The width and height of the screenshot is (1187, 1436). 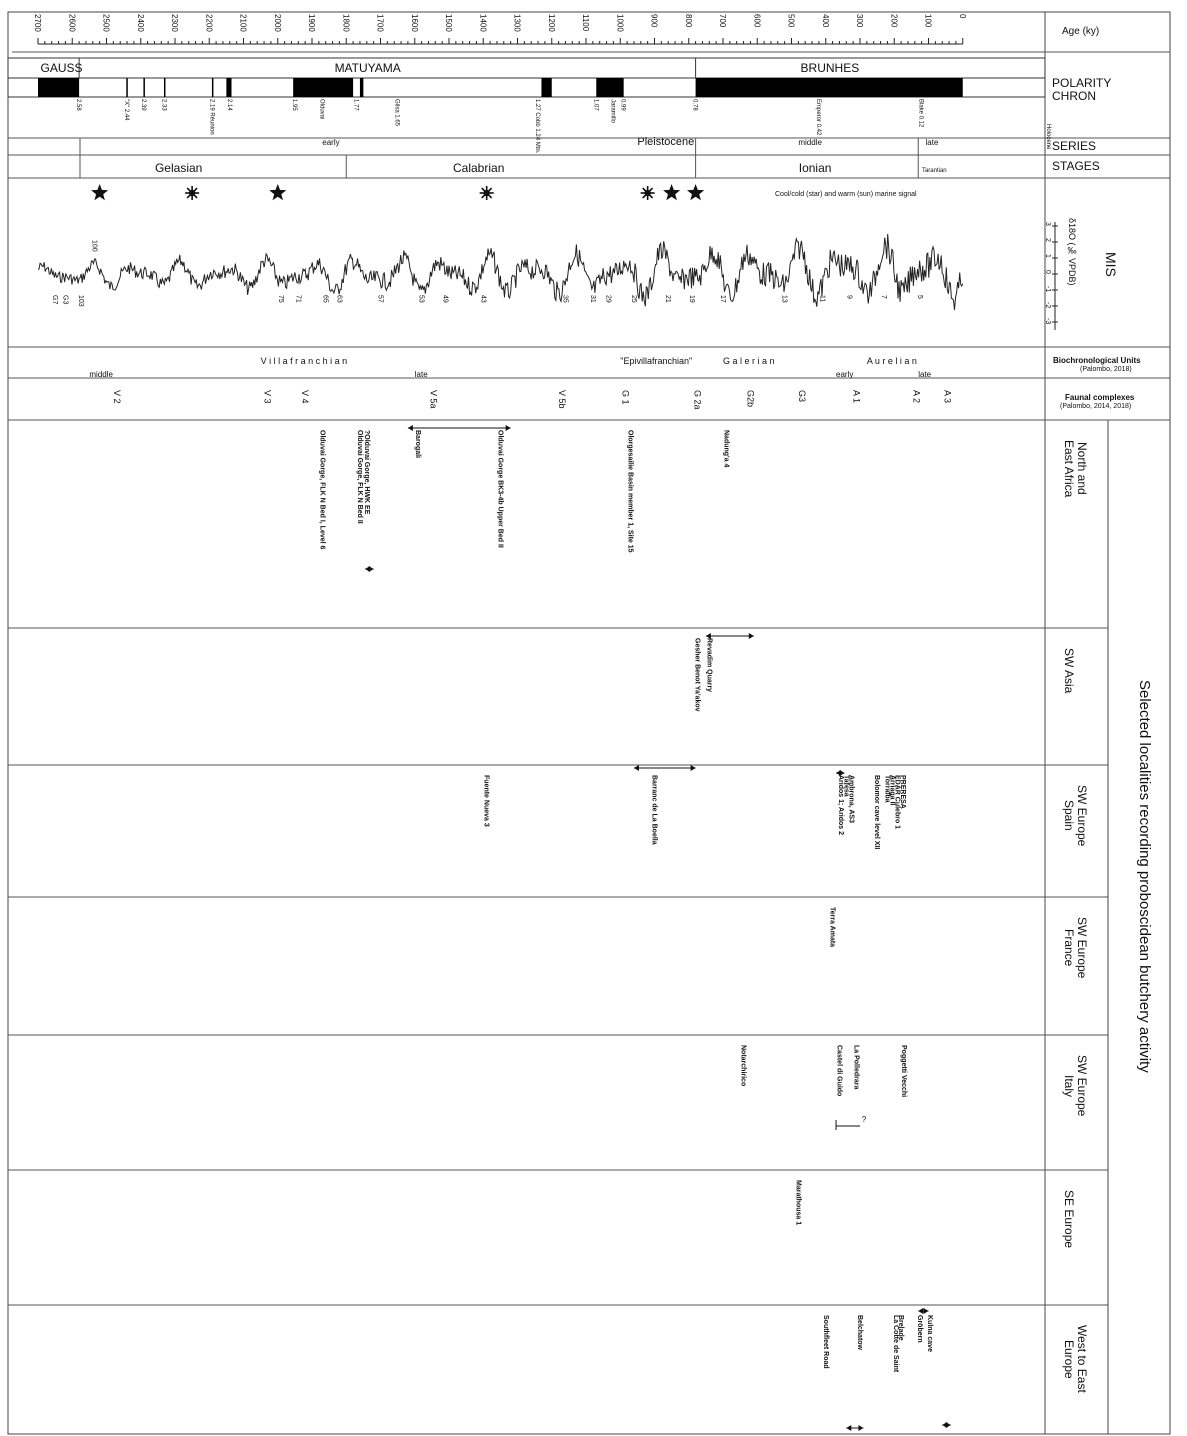 I want to click on stage-name: Ionian, so click(x=815, y=168).